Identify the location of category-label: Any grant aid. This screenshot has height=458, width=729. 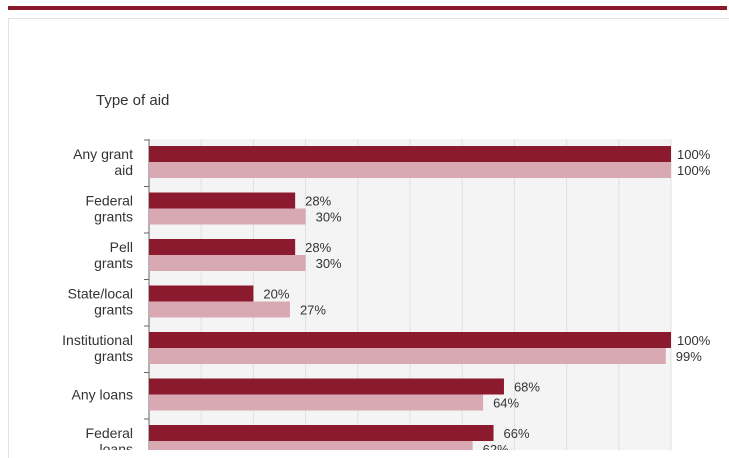
(103, 162).